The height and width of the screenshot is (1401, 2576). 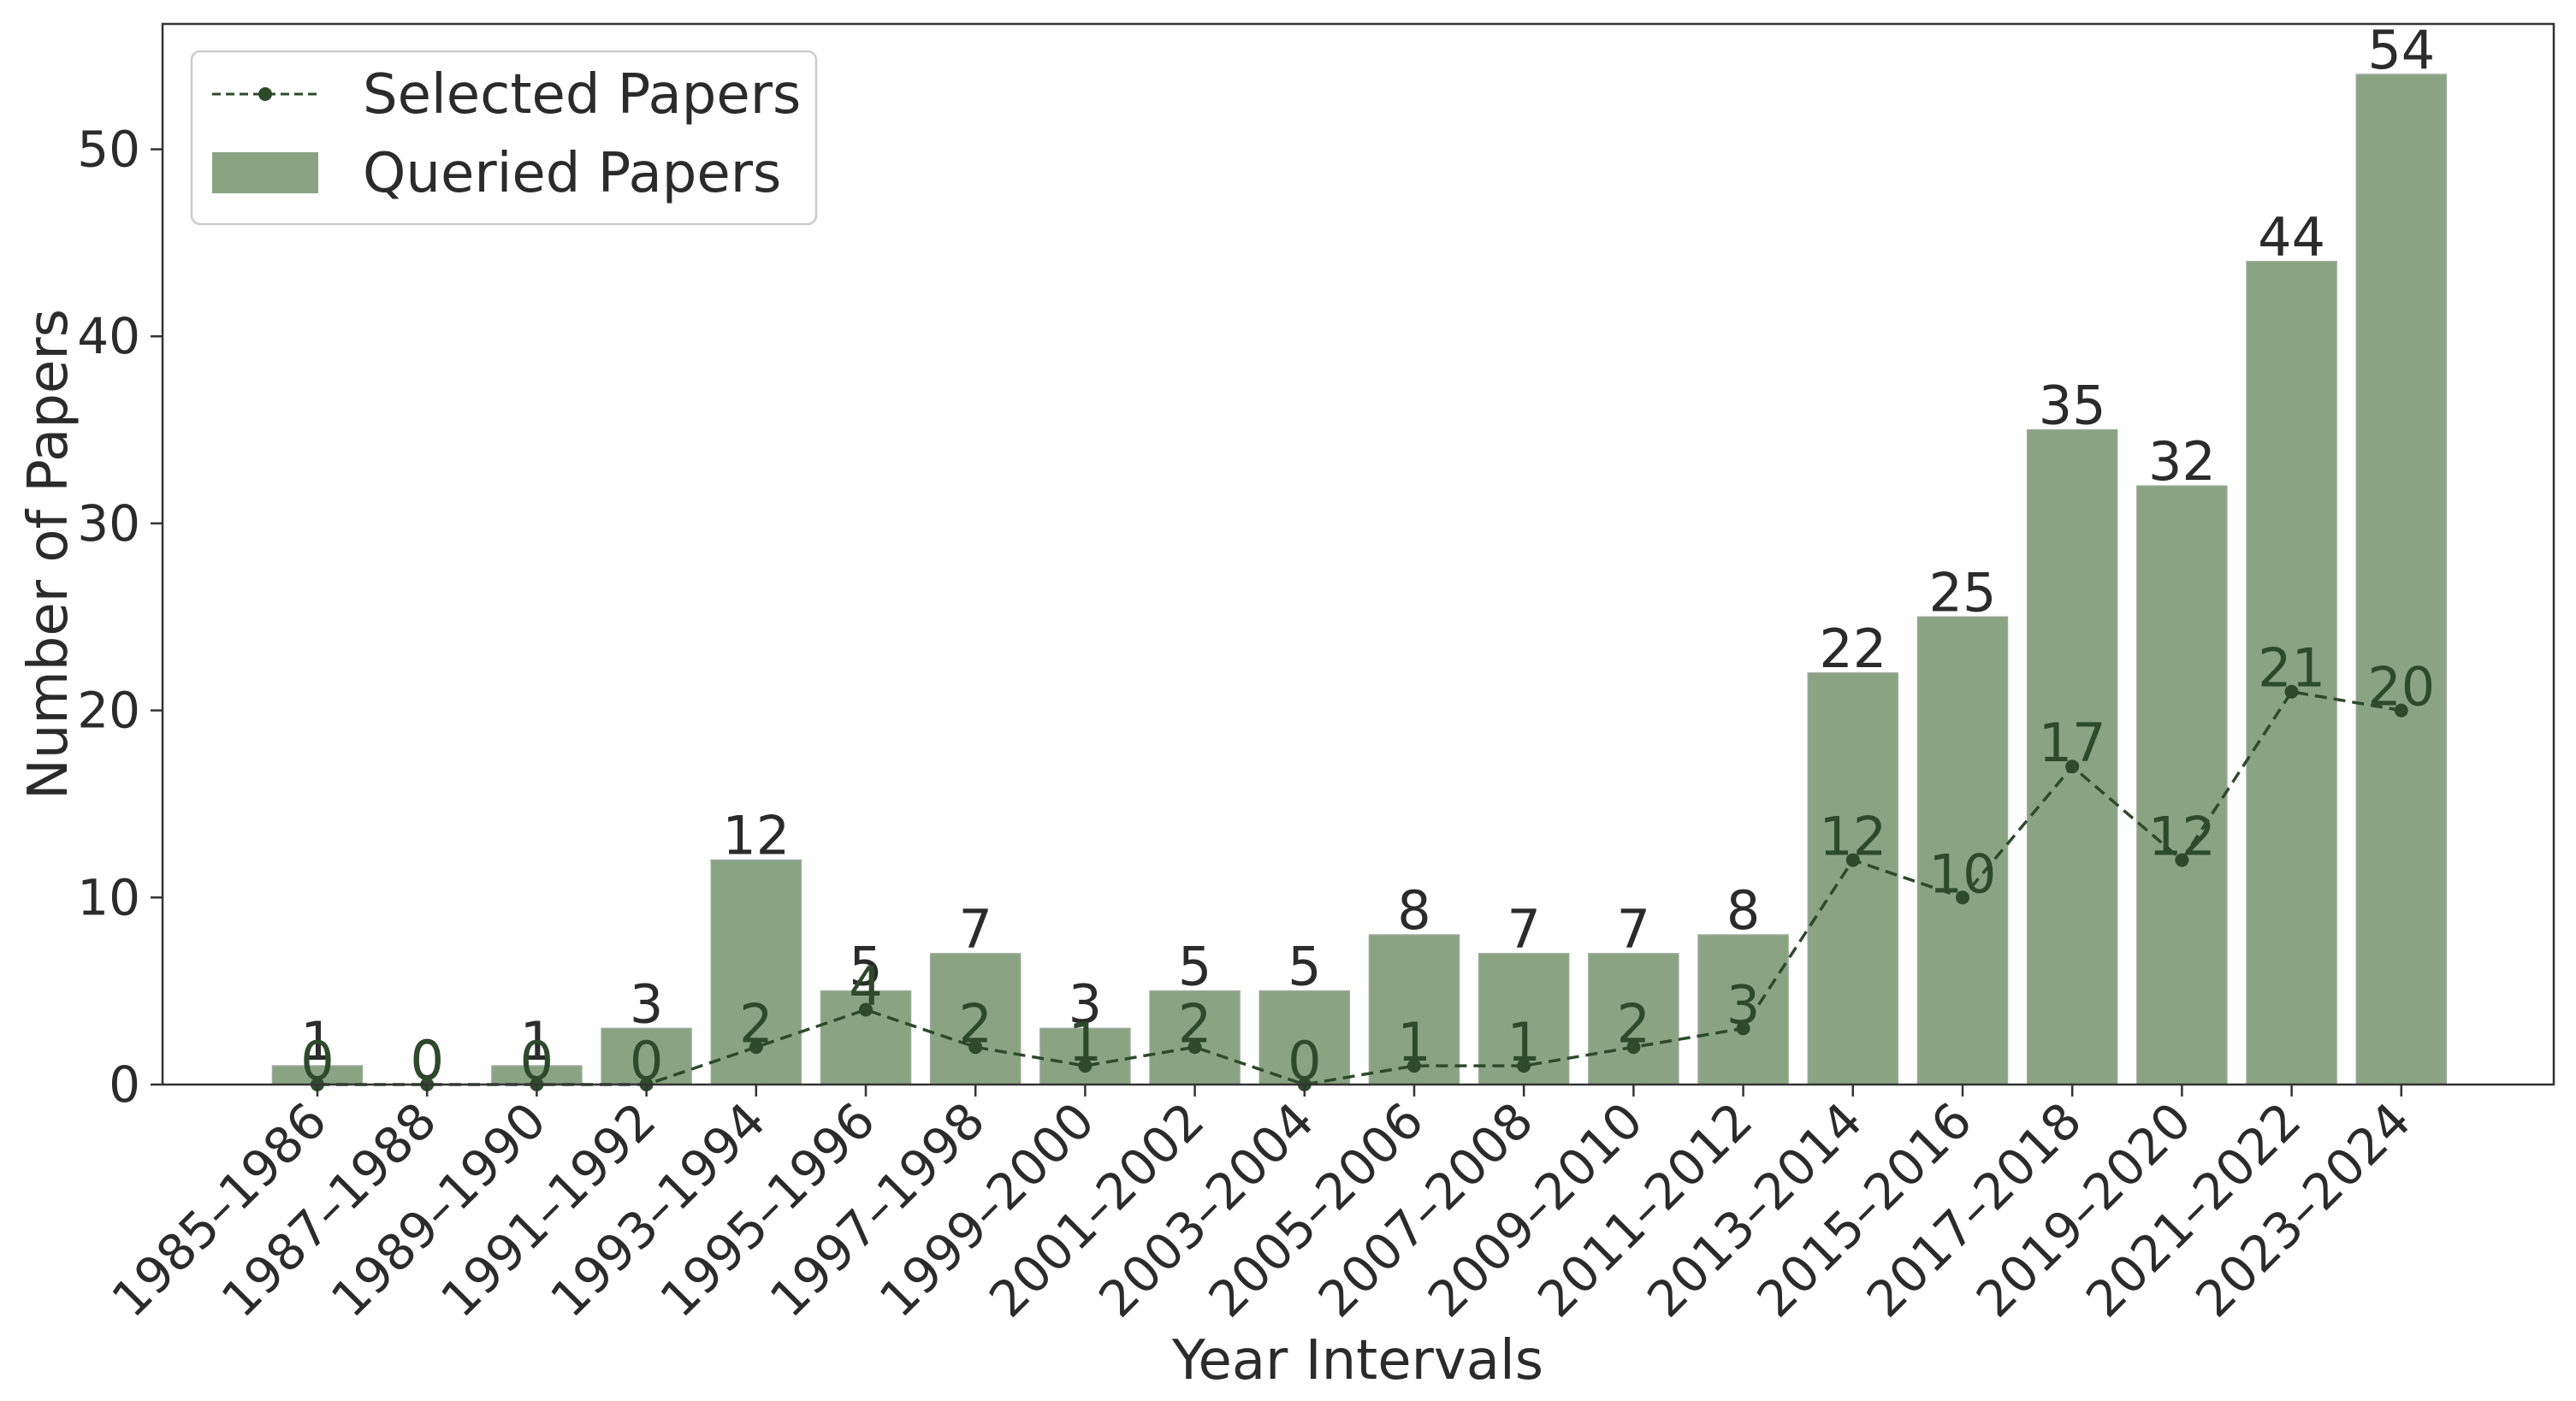 I want to click on bar-value-label: 32, so click(x=2182, y=461).